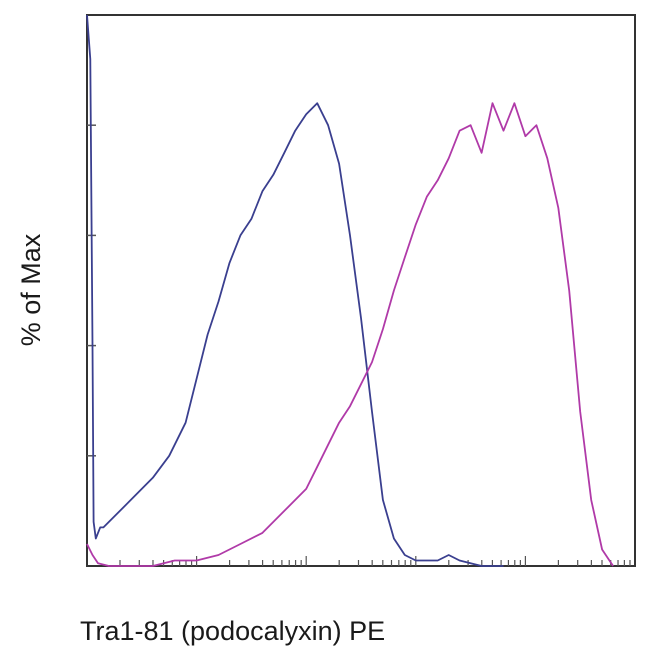 This screenshot has width=650, height=650. Describe the element at coordinates (31, 289) in the screenshot. I see `y-axis-label: % of Max` at that location.